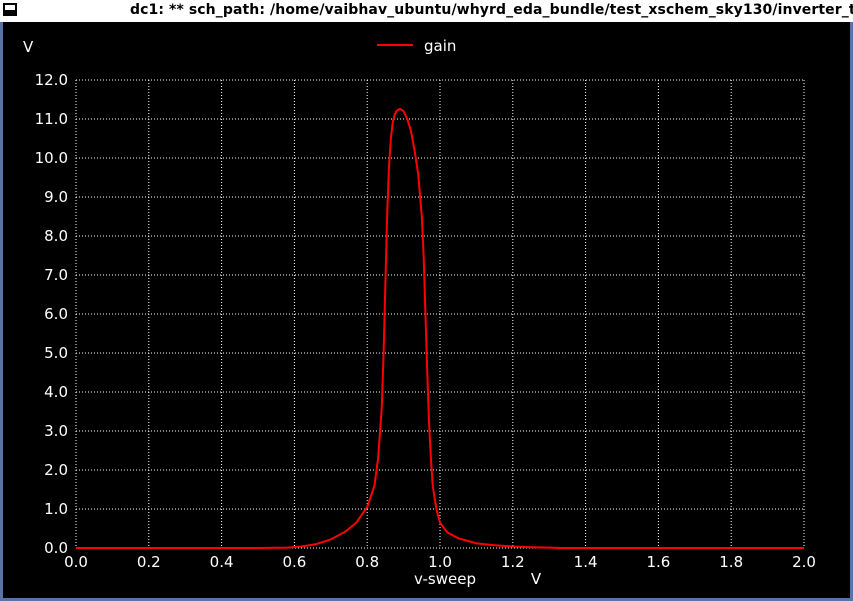 The image size is (853, 601). What do you see at coordinates (56, 353) in the screenshot?
I see `y-tick-label: 5.0` at bounding box center [56, 353].